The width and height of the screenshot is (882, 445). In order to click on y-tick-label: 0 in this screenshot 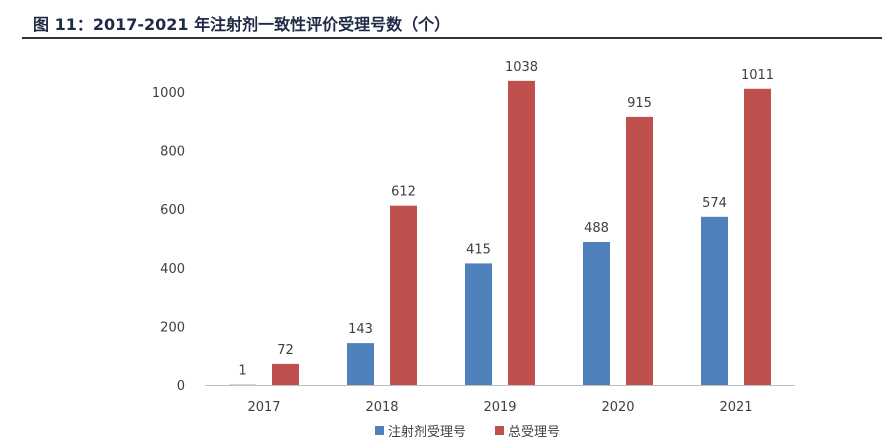, I will do `click(181, 386)`.